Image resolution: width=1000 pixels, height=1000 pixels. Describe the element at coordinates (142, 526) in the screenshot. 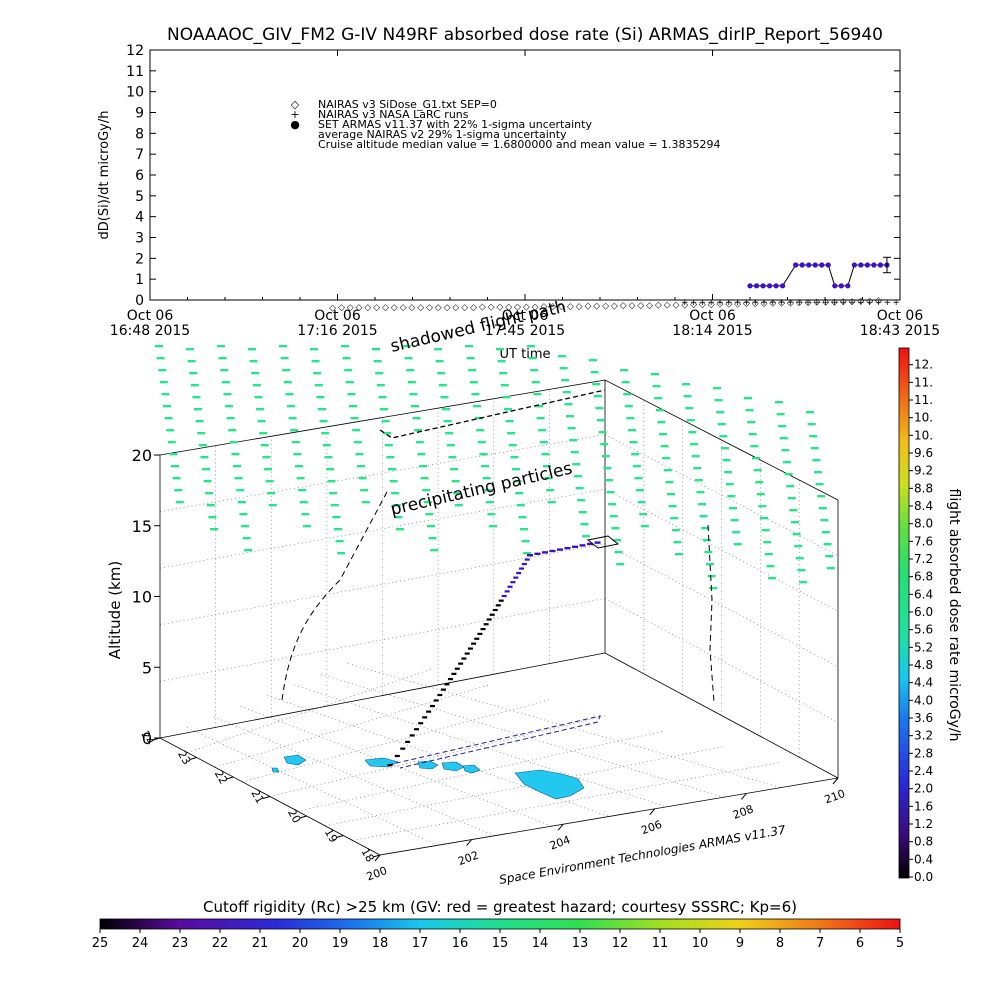

I see `altitude-tick-label: 15` at that location.